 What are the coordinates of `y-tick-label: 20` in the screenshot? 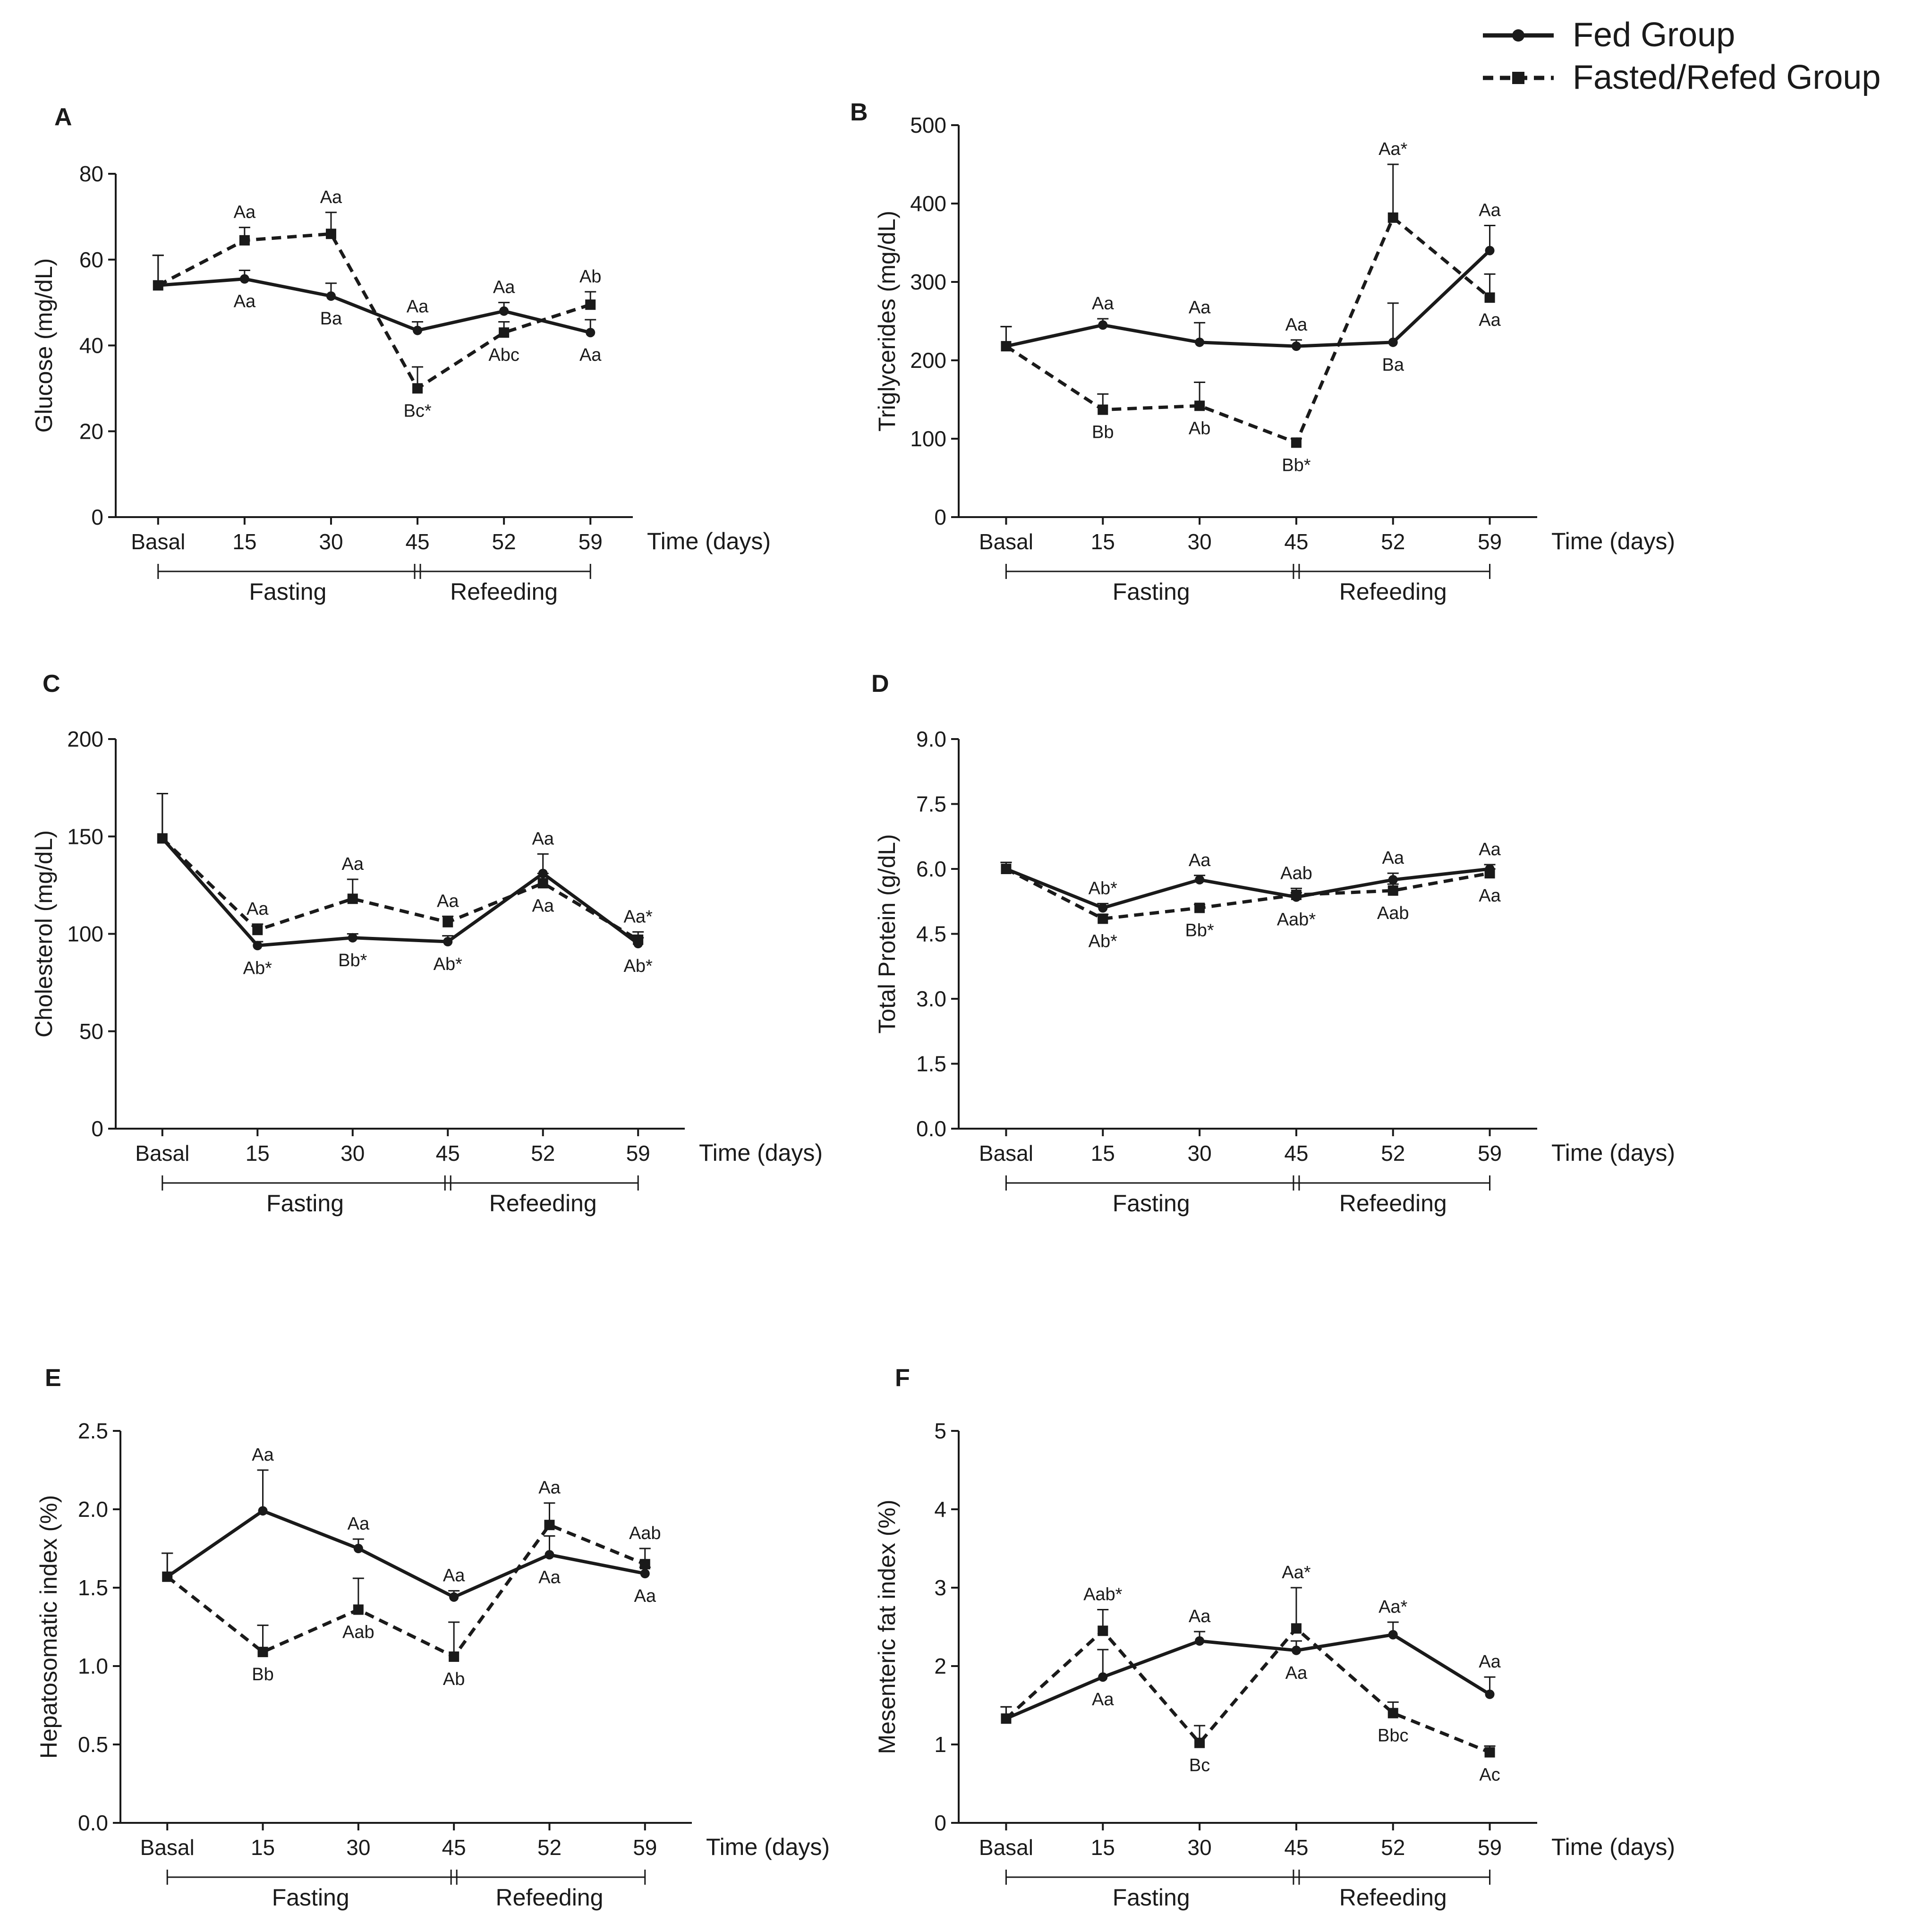 It's located at (91, 431).